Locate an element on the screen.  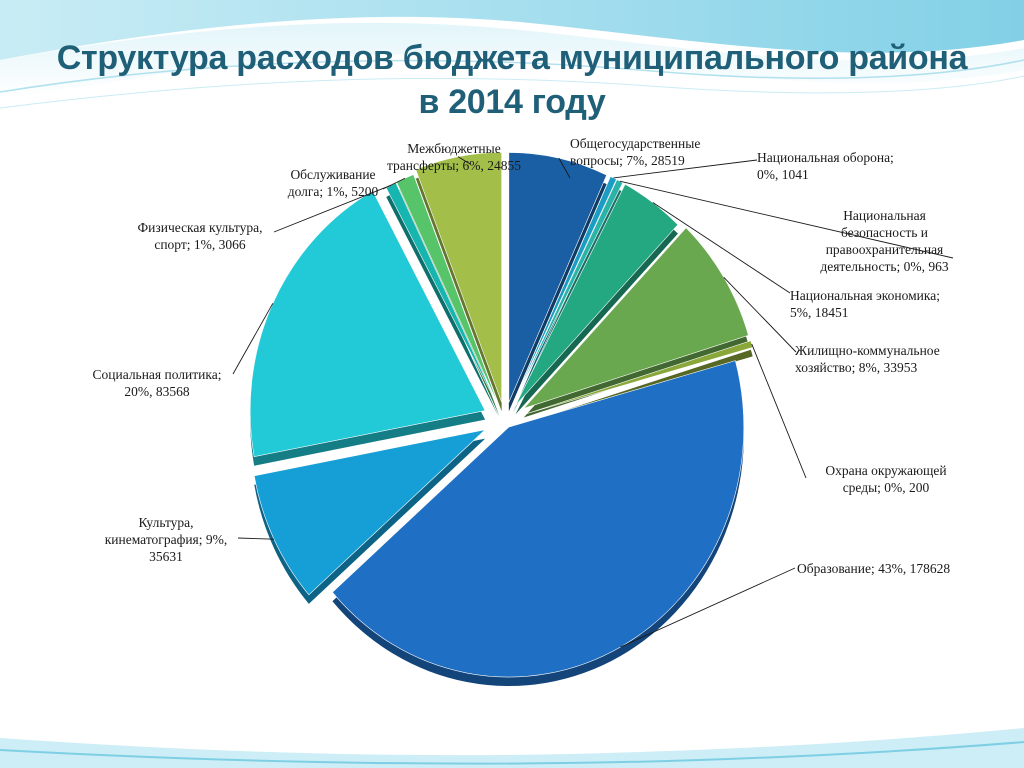
slice-label-line: хозяйство; 8%, 33953 is located at coordinates (856, 367).